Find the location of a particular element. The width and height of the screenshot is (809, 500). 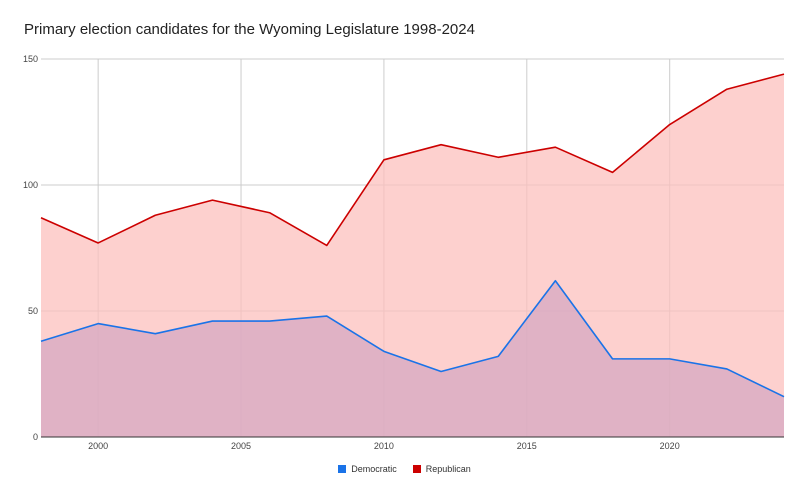

point-republican-2000 is located at coordinates (98, 243).